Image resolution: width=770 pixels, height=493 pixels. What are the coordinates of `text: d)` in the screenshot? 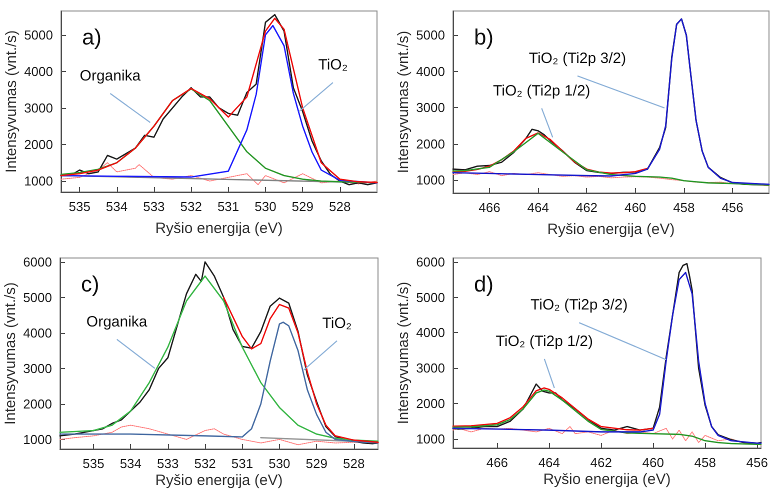 It's located at (484, 284).